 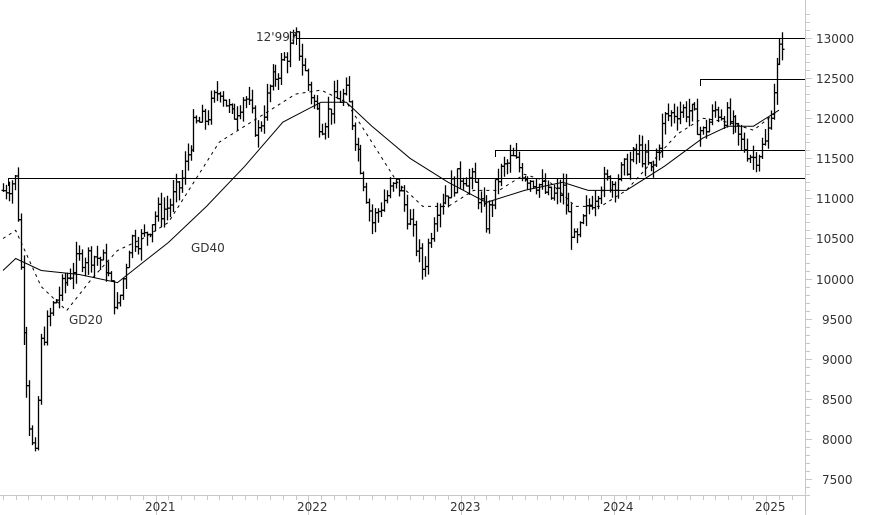 I want to click on gd40-label: GD40, so click(x=208, y=248).